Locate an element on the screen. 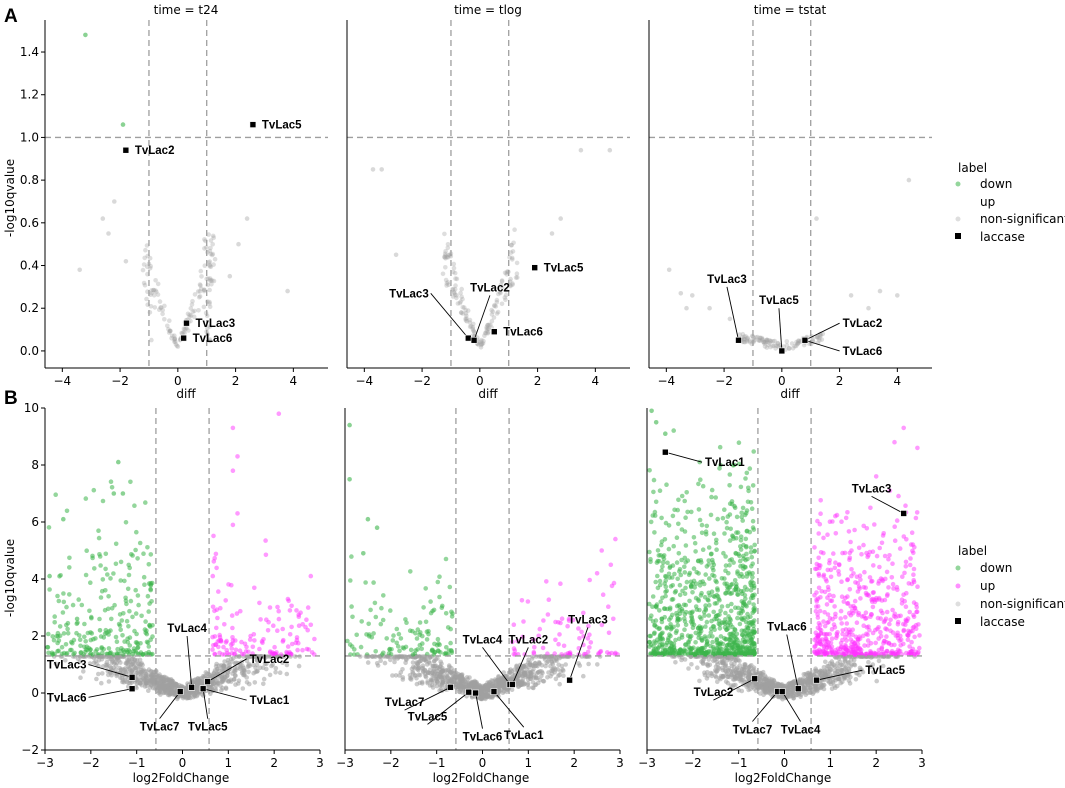 The height and width of the screenshot is (788, 1065). y-tick-label: −2 is located at coordinates (30, 750).